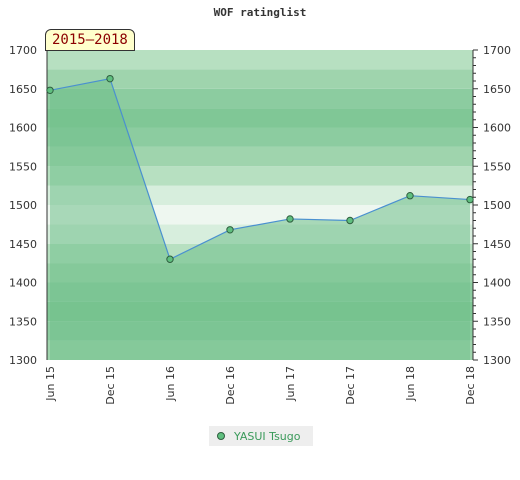 Image resolution: width=520 pixels, height=480 pixels. I want to click on y-tick-label-left: 1400, so click(23, 283).